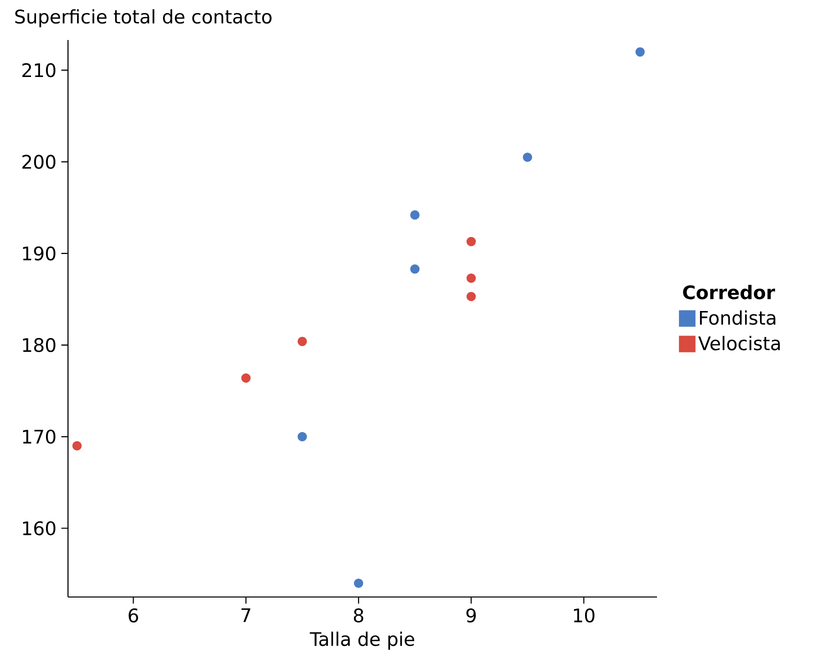  What do you see at coordinates (584, 615) in the screenshot?
I see `x-tick-label: 10` at bounding box center [584, 615].